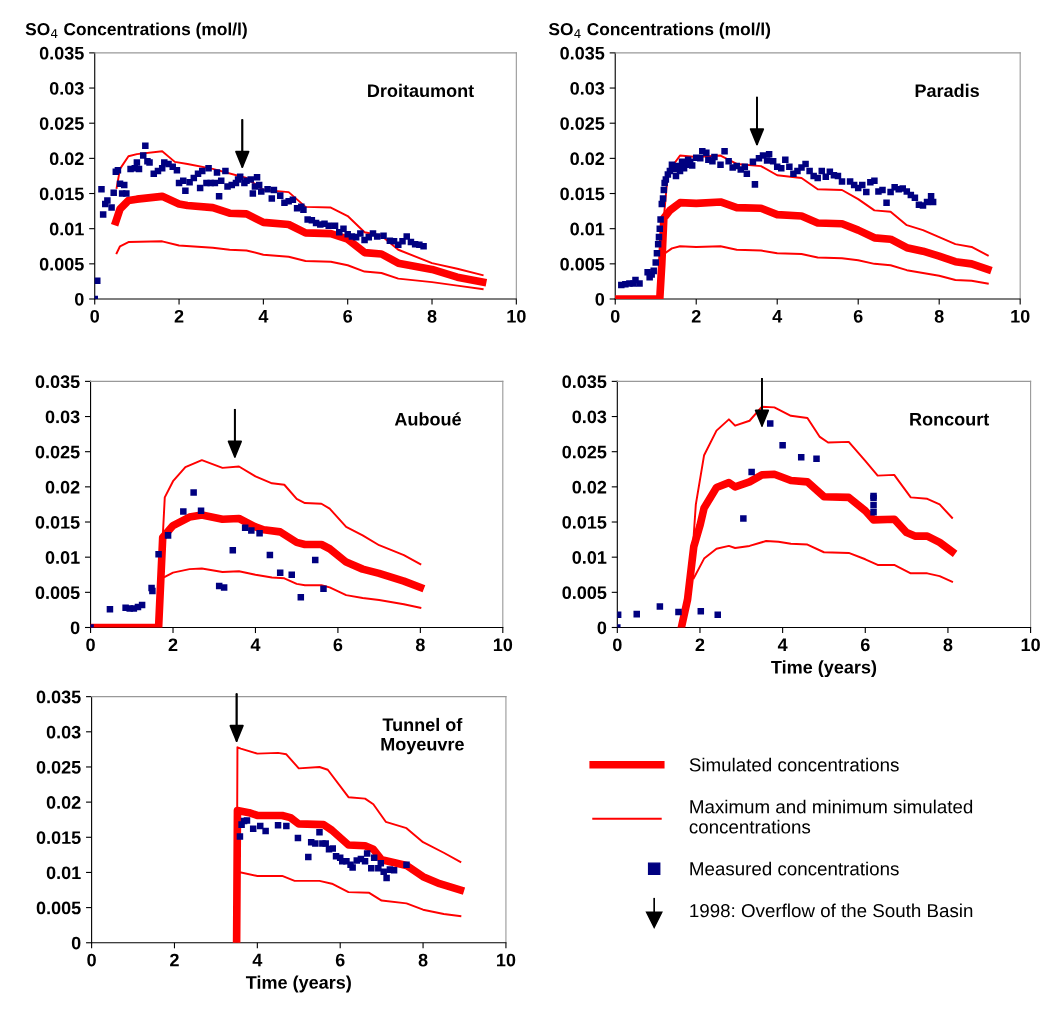 The height and width of the screenshot is (1017, 1041). I want to click on legend-label: Simulated concentrations, so click(794, 764).